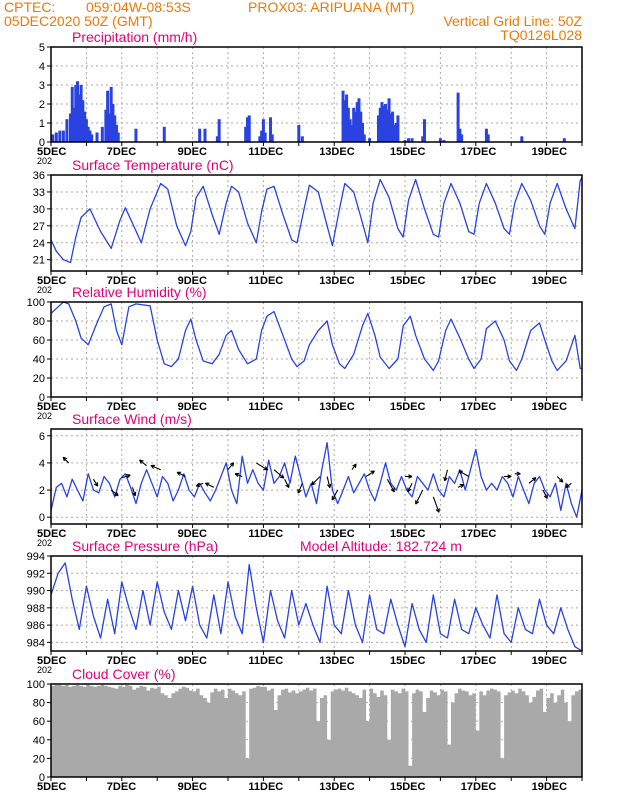  I want to click on precip-xtick-label: 5DEC, so click(51, 152).